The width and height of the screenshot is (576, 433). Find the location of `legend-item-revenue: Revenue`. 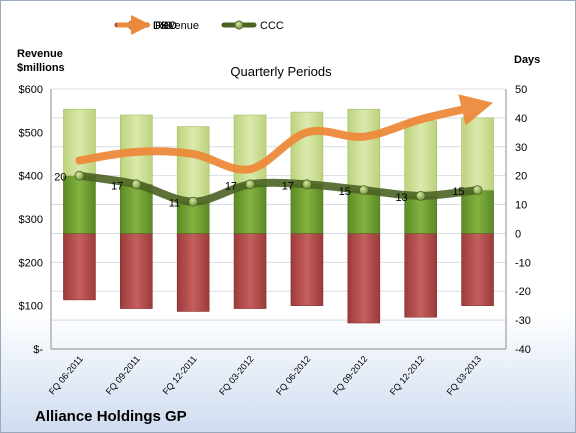

legend-item-revenue: Revenue is located at coordinates (158, 25).